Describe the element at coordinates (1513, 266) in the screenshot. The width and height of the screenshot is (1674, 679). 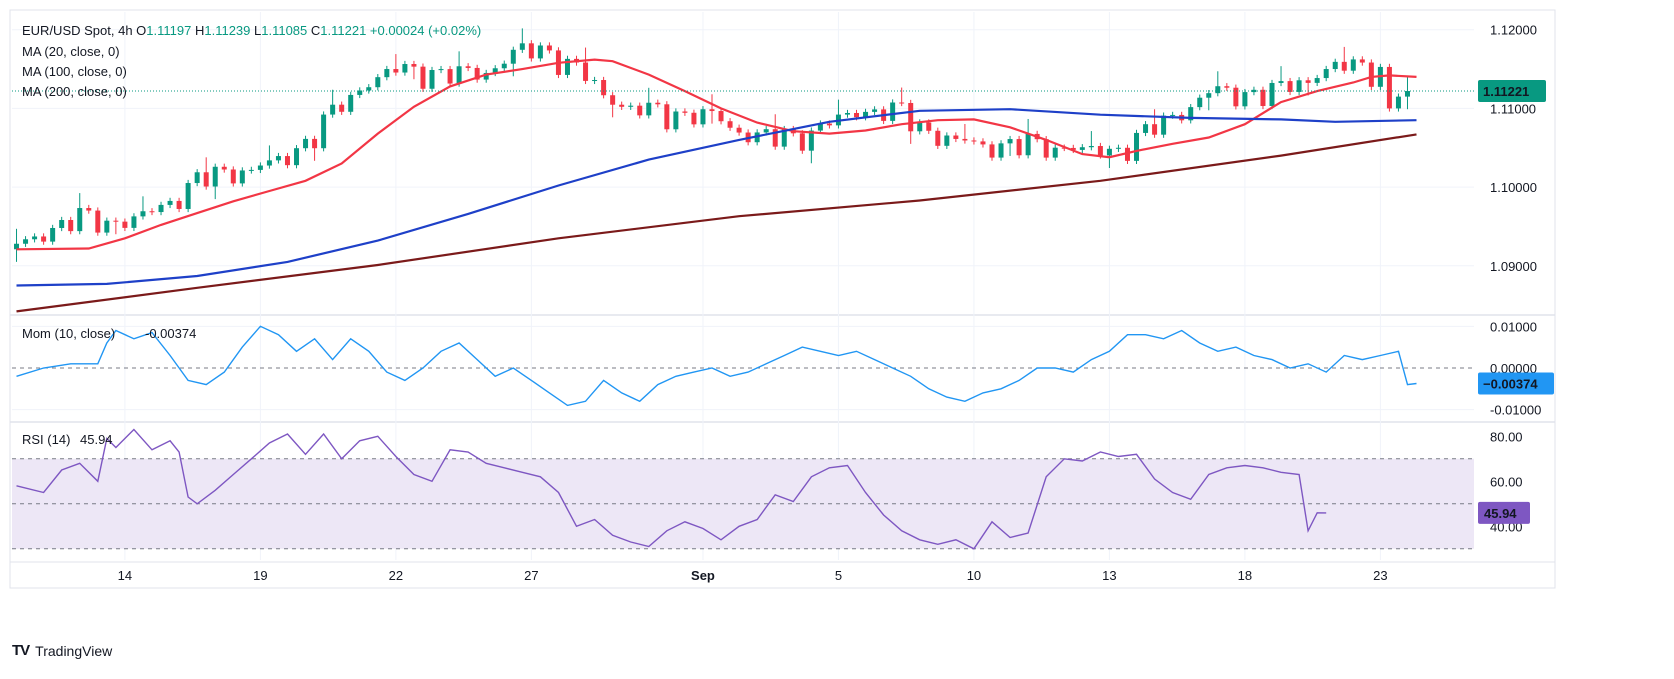
I see `price-tick-label: 1.09000` at that location.